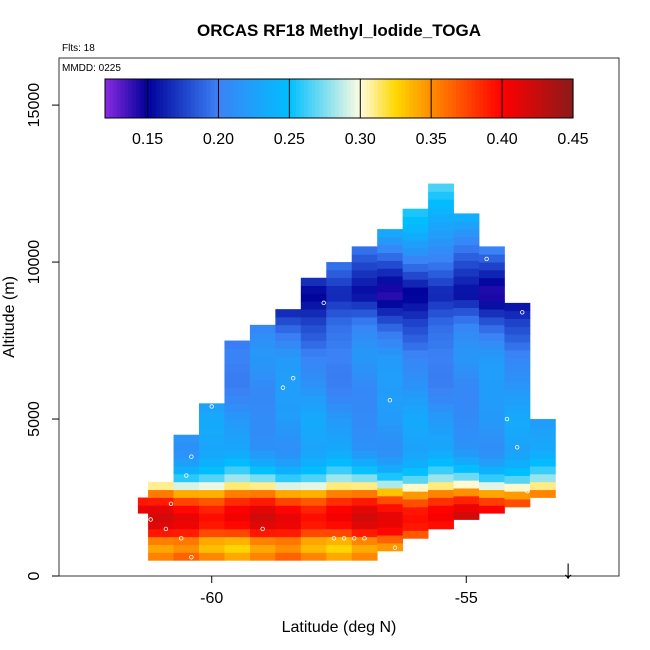 This screenshot has height=650, width=650. What do you see at coordinates (211, 598) in the screenshot?
I see `x-tick-label: -60` at bounding box center [211, 598].